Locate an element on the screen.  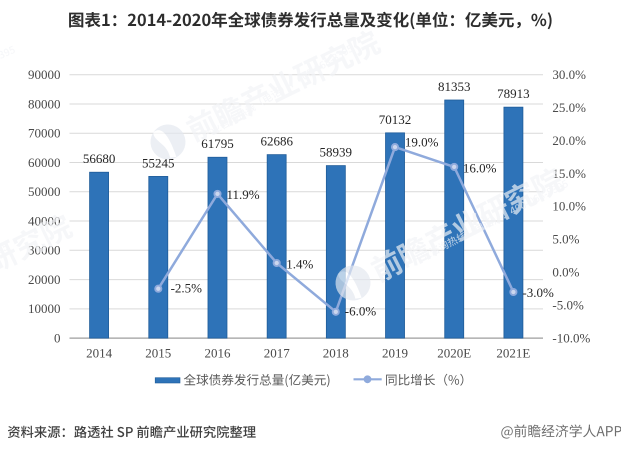
svg-text: 70132 is located at coordinates (395, 119).